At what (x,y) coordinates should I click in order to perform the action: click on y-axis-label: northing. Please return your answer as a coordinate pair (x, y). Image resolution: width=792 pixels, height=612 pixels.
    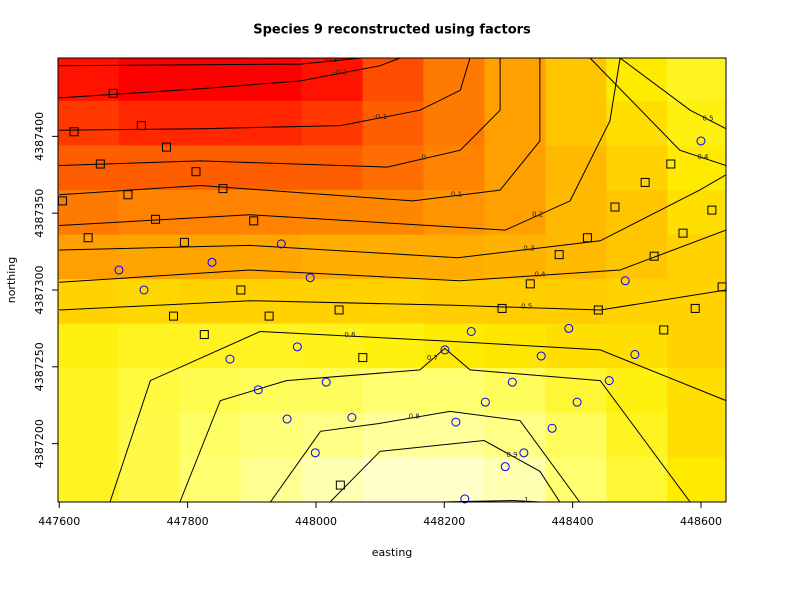
    Looking at the image, I should click on (11, 280).